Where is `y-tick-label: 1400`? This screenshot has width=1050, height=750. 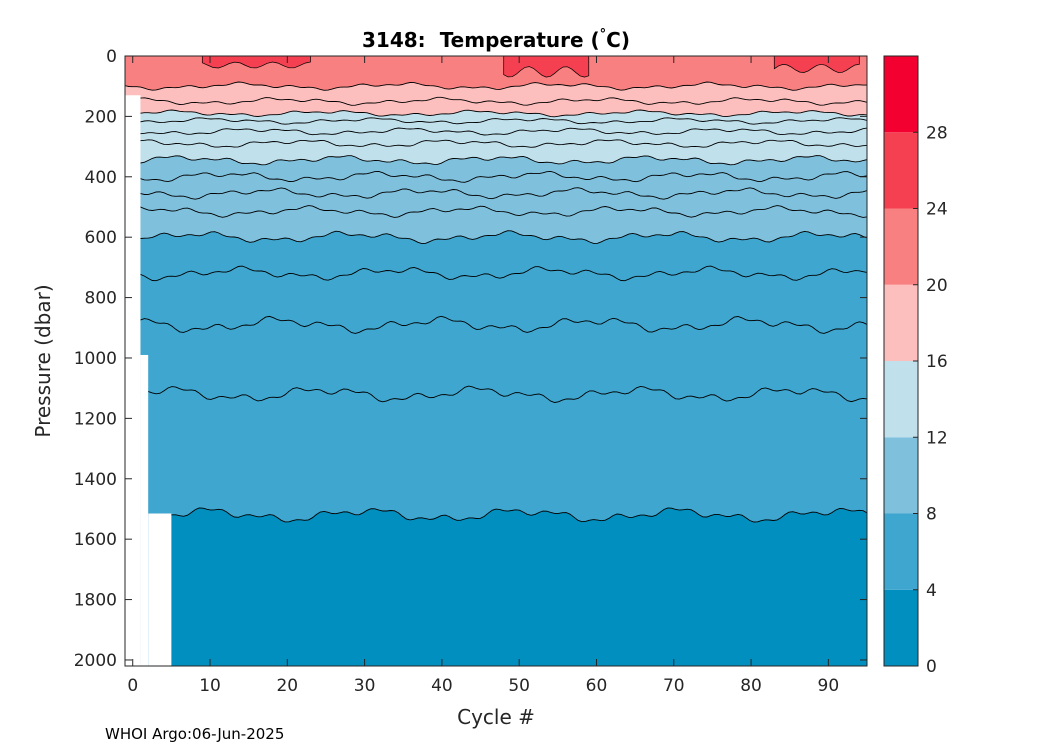 y-tick-label: 1400 is located at coordinates (95, 480).